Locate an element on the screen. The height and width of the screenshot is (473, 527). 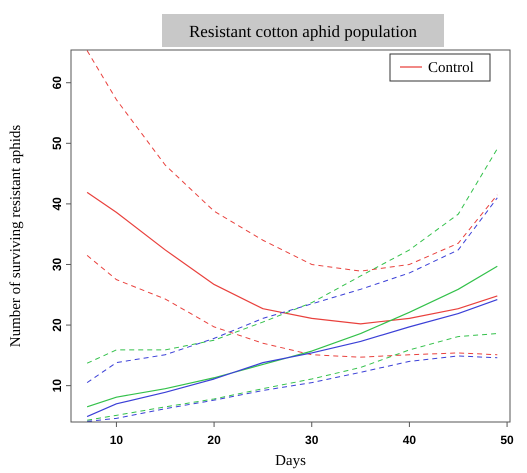
y-tick-label: 30 is located at coordinates (57, 264).